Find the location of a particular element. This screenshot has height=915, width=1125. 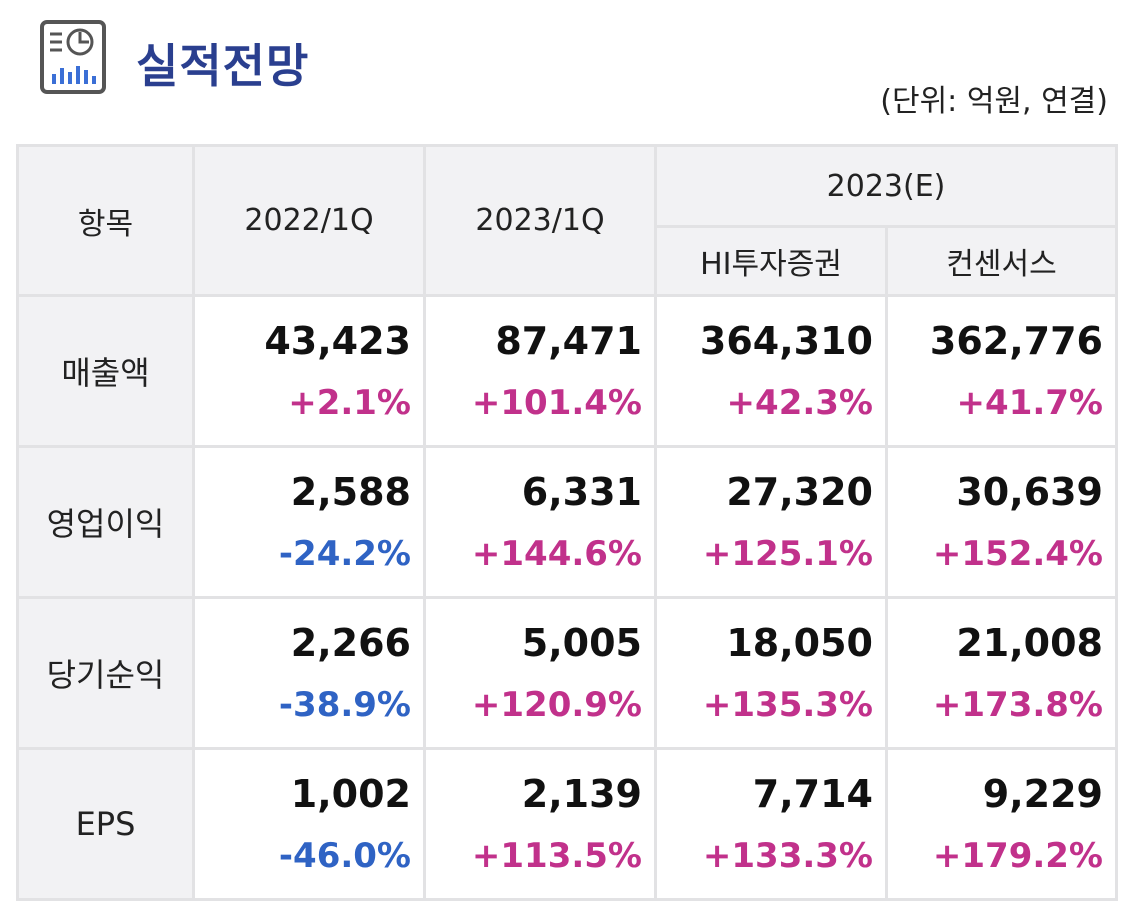

header-consensus: 컨센서스 is located at coordinates (1001, 261).